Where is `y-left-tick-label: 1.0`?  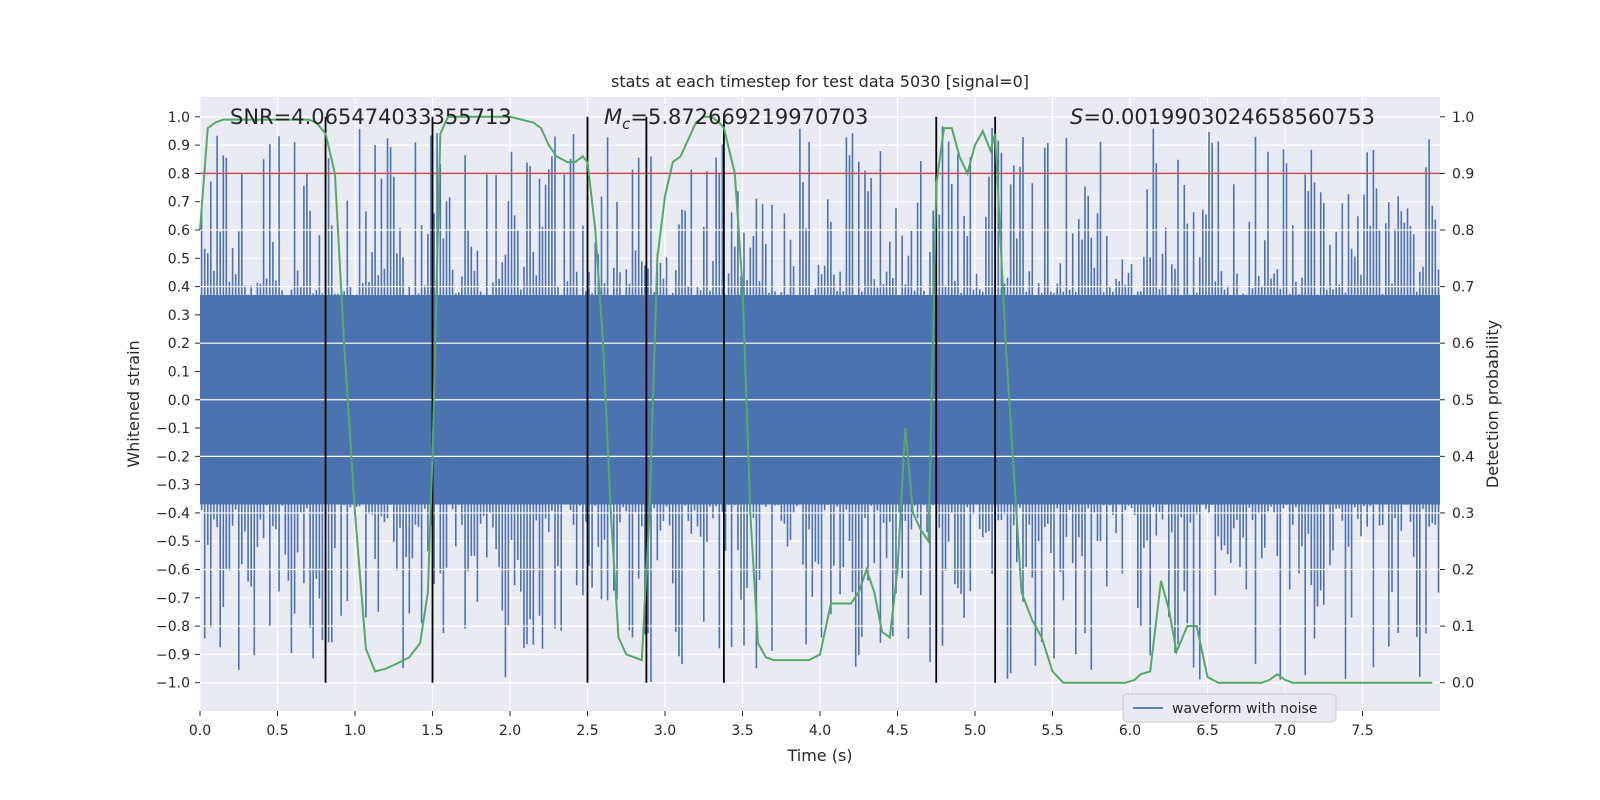
y-left-tick-label: 1.0 is located at coordinates (179, 118).